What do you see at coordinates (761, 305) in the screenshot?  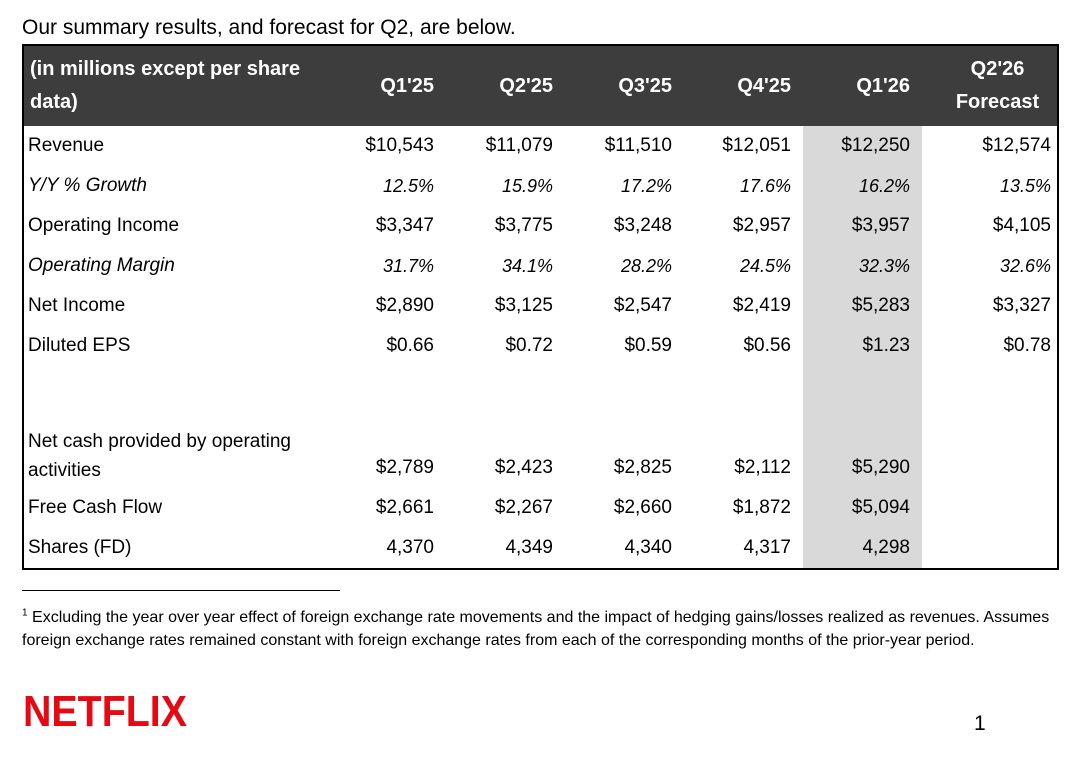 I see `cell-value: $2,419` at bounding box center [761, 305].